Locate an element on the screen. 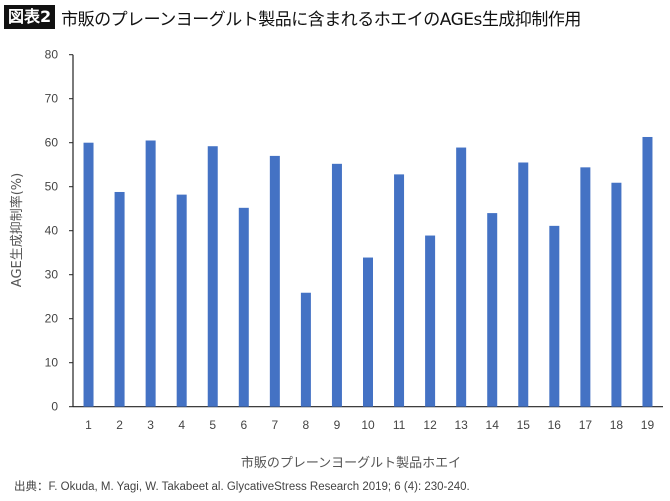 The width and height of the screenshot is (670, 501). x-tick-label: 13 is located at coordinates (461, 425).